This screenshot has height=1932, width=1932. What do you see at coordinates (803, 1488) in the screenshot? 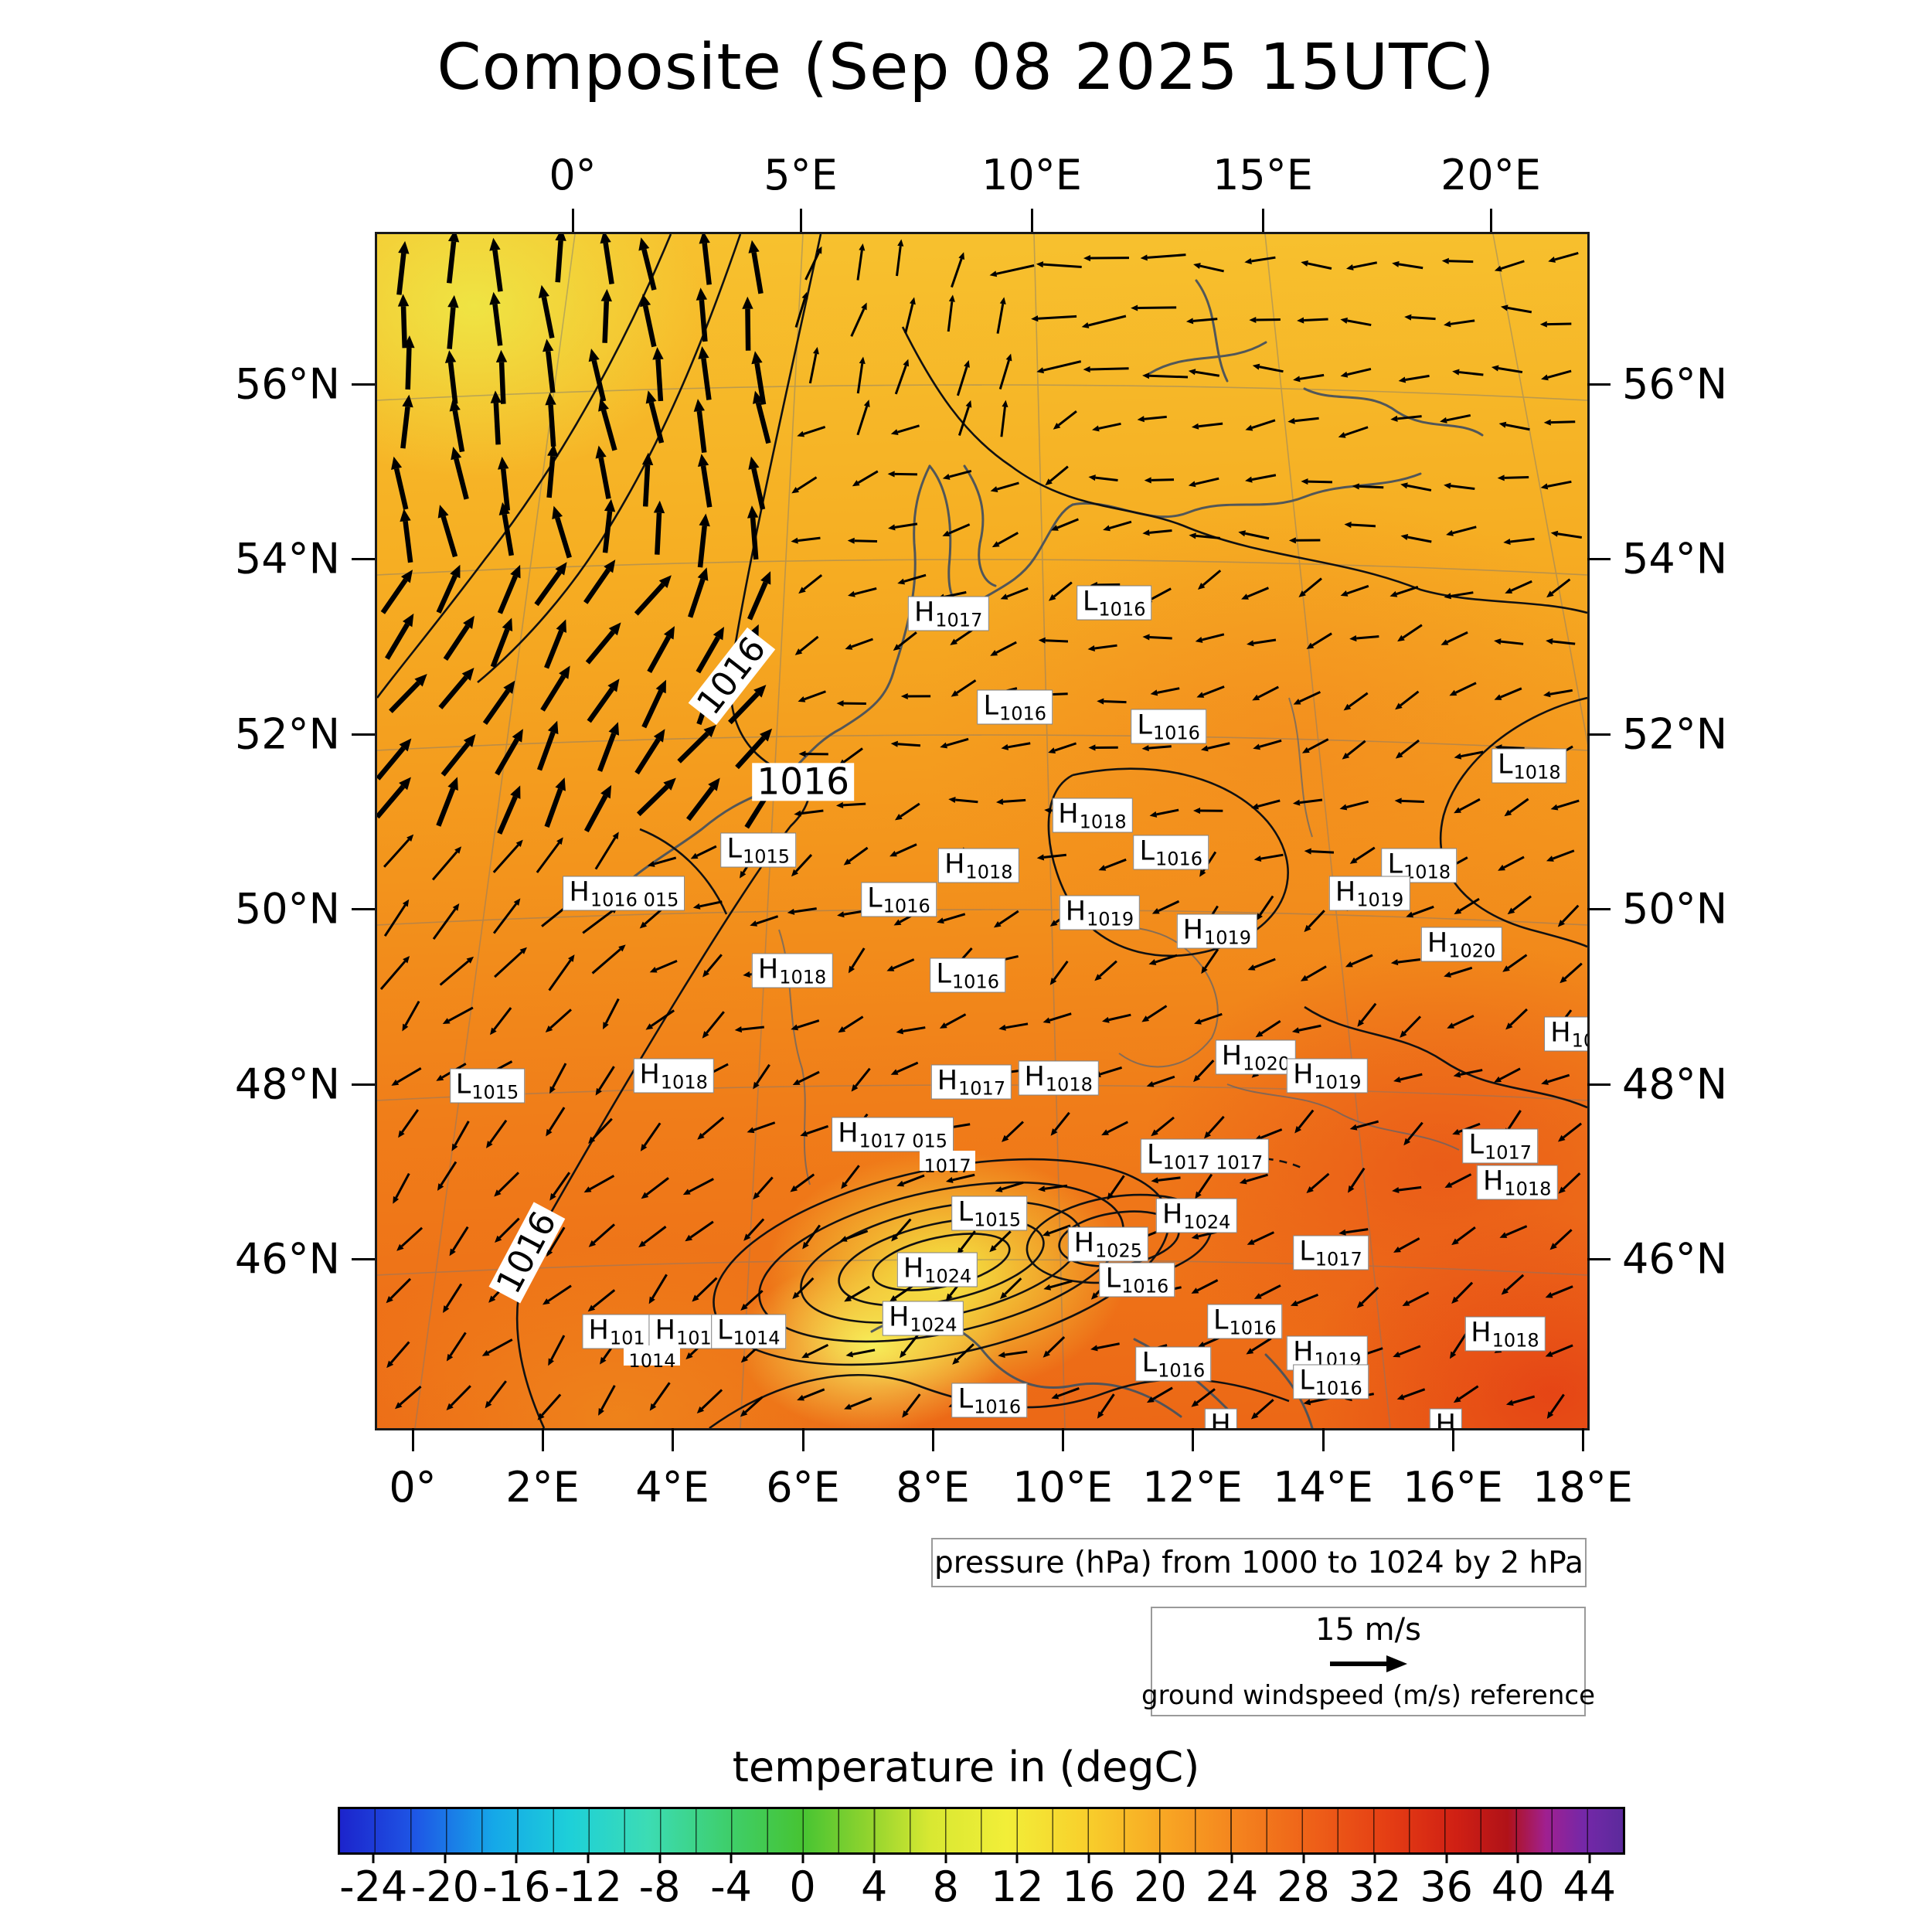
I see `axis-label-bottom: 6°E` at bounding box center [803, 1488].